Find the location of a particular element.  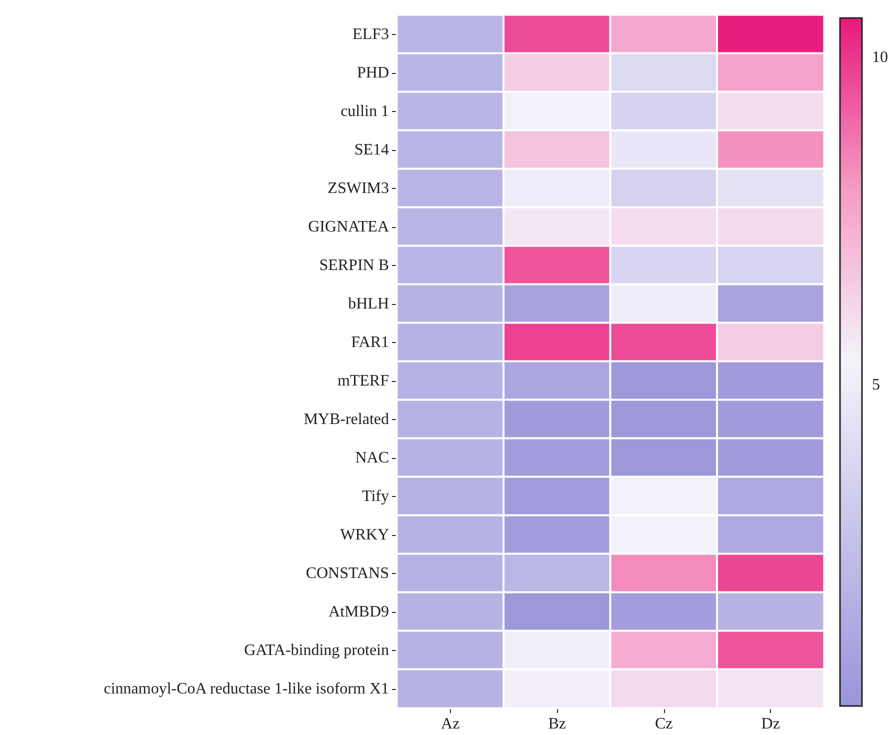

y-tick-label: ZSWIM3 is located at coordinates (358, 188).